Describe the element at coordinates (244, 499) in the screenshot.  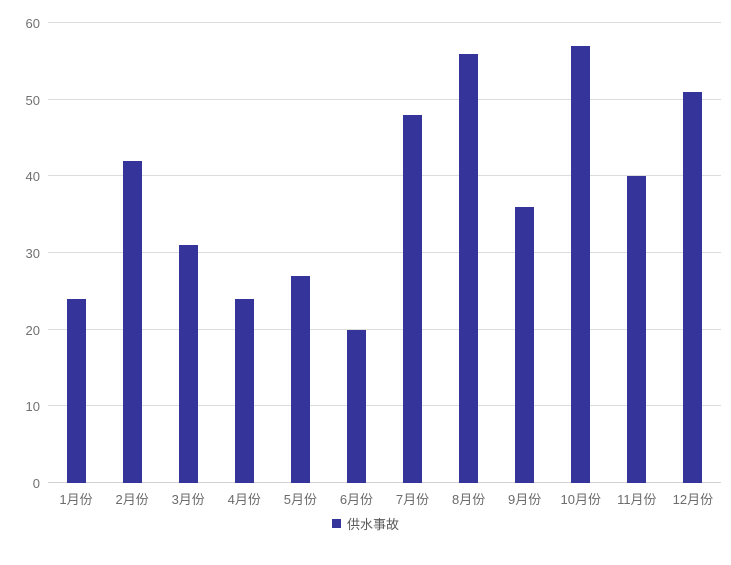
I see `x-axis-tick-label: 4月份` at that location.